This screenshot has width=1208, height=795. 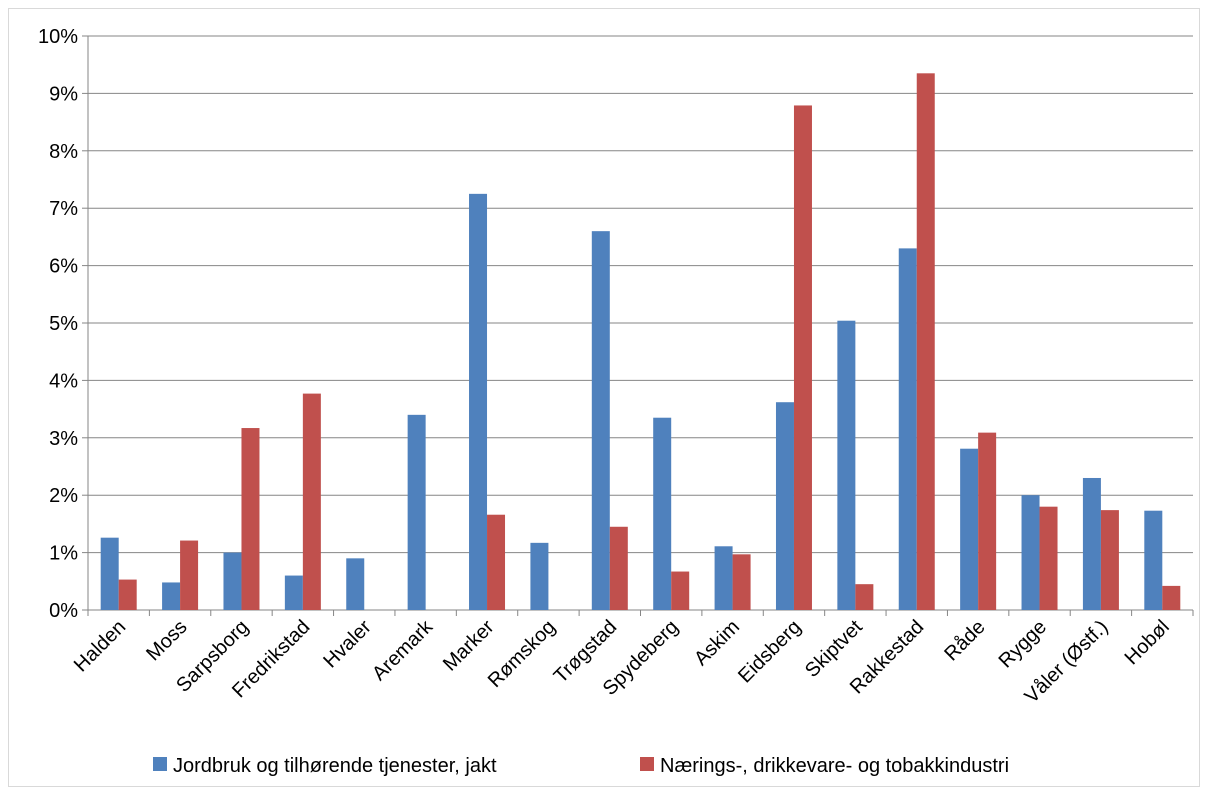 What do you see at coordinates (335, 766) in the screenshot?
I see `legend-label: Jordbruk og tilhørende tjenester, jakt` at bounding box center [335, 766].